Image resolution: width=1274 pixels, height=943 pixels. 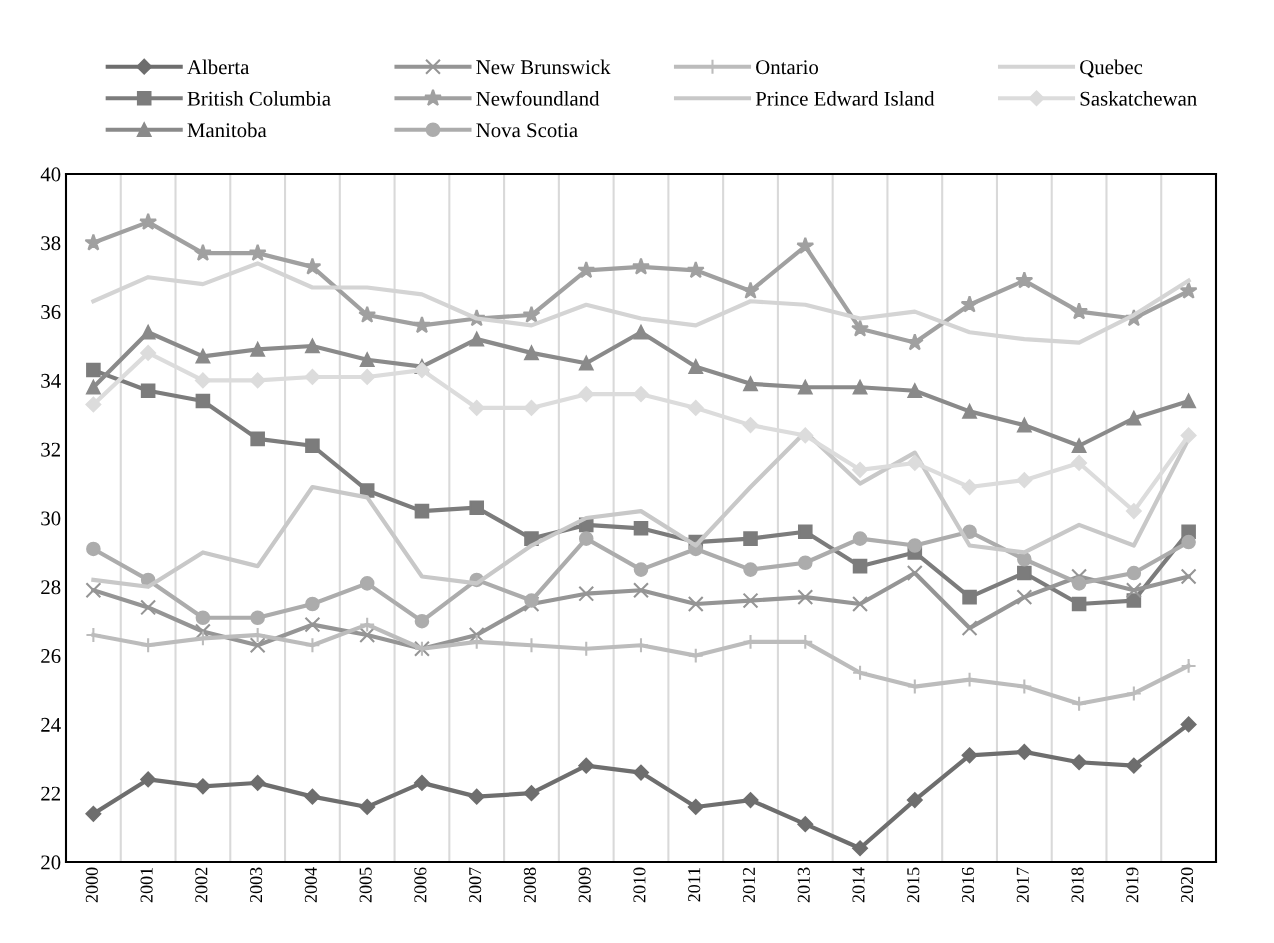 I want to click on x-tick-label: 2008, so click(x=529, y=885).